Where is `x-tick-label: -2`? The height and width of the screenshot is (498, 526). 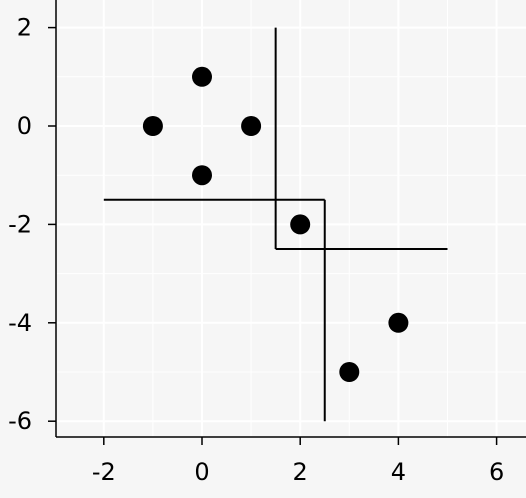 x-tick-label: -2 is located at coordinates (104, 472).